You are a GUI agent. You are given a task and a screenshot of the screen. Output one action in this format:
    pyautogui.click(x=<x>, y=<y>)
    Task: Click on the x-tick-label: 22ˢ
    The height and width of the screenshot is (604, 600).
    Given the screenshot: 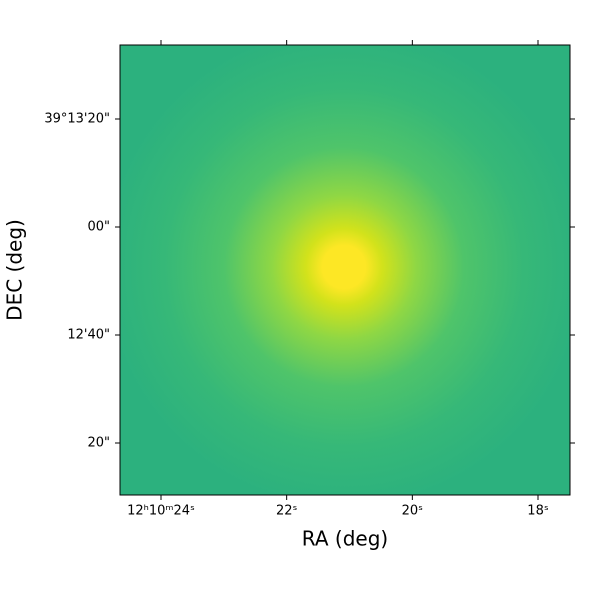 What is the action you would take?
    pyautogui.click(x=287, y=511)
    